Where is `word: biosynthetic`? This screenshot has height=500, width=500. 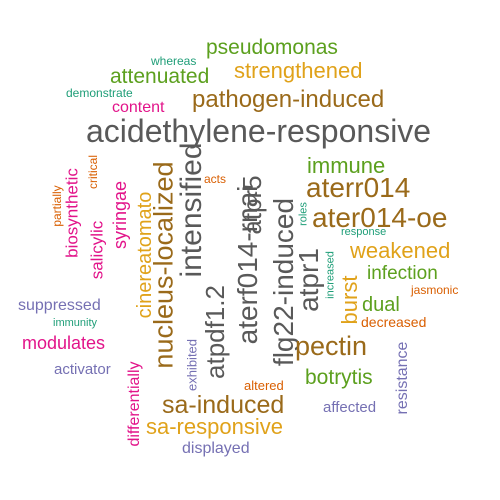 word: biosynthetic is located at coordinates (72, 213).